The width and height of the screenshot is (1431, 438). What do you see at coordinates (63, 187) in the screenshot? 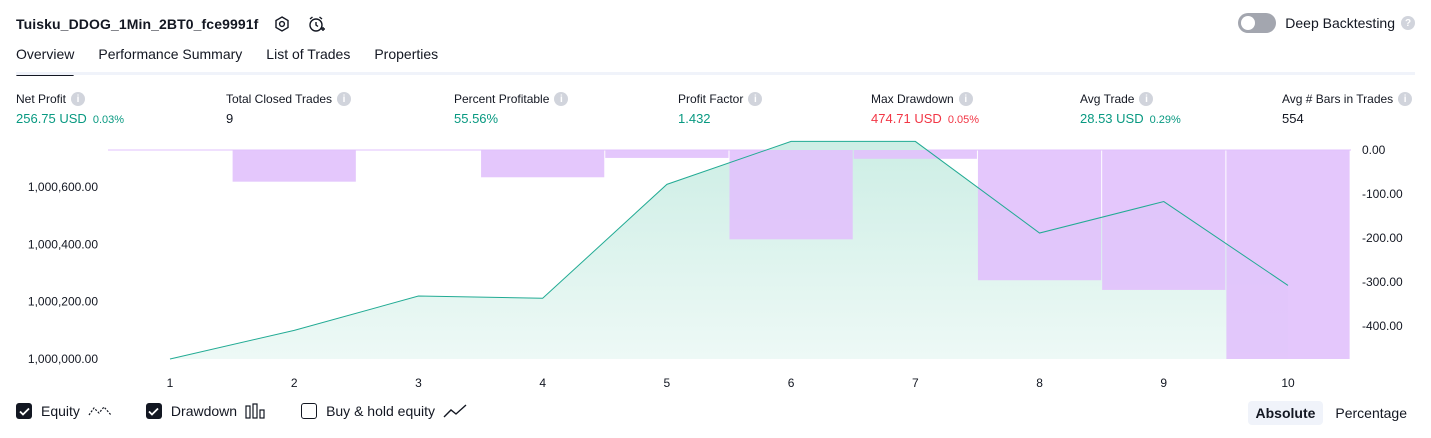
I see `left-axis-tick-label: 1,000,600.00` at bounding box center [63, 187].